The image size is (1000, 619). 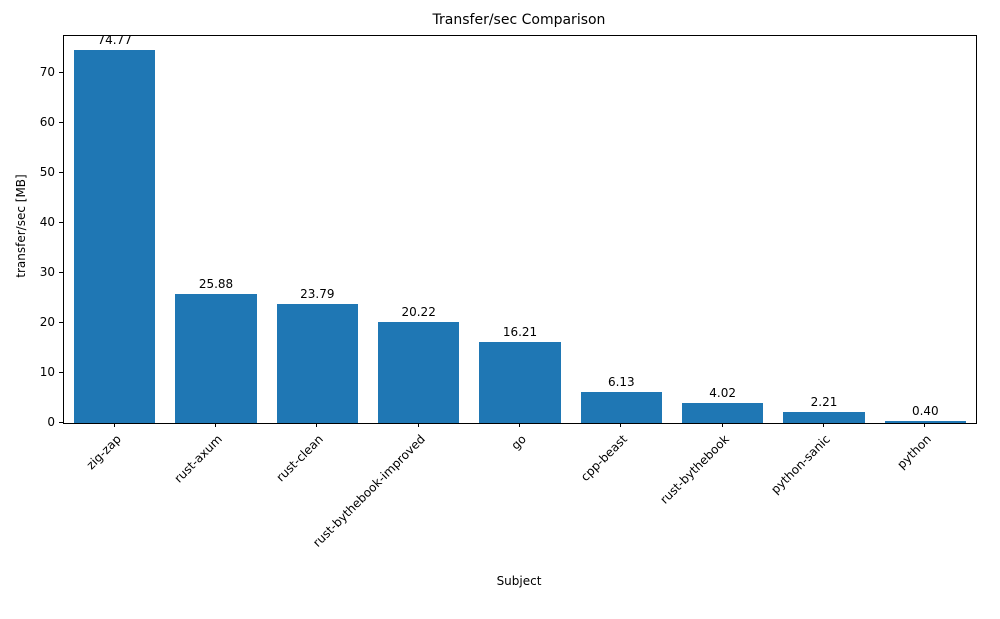 What do you see at coordinates (621, 382) in the screenshot?
I see `bar-value-label: 6.13` at bounding box center [621, 382].